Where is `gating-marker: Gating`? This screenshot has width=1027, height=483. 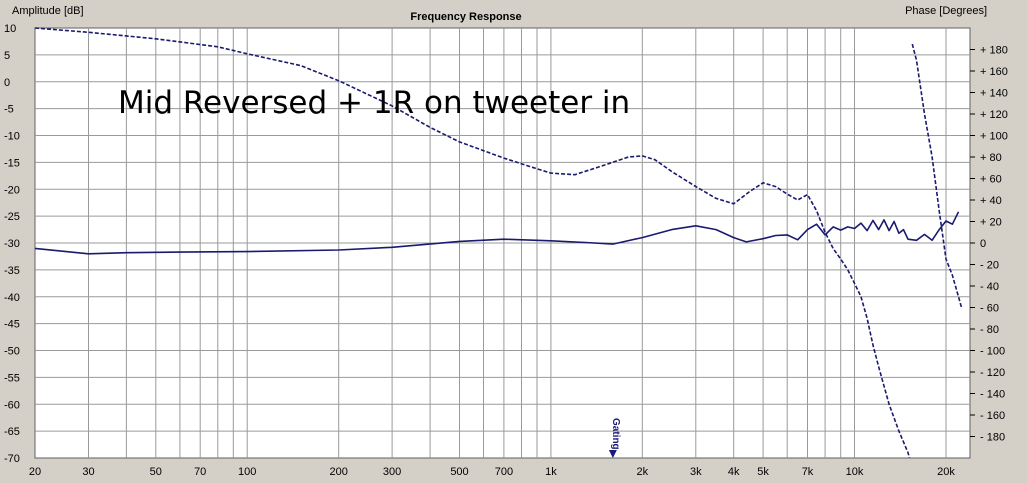
gating-marker: Gating is located at coordinates (614, 438).